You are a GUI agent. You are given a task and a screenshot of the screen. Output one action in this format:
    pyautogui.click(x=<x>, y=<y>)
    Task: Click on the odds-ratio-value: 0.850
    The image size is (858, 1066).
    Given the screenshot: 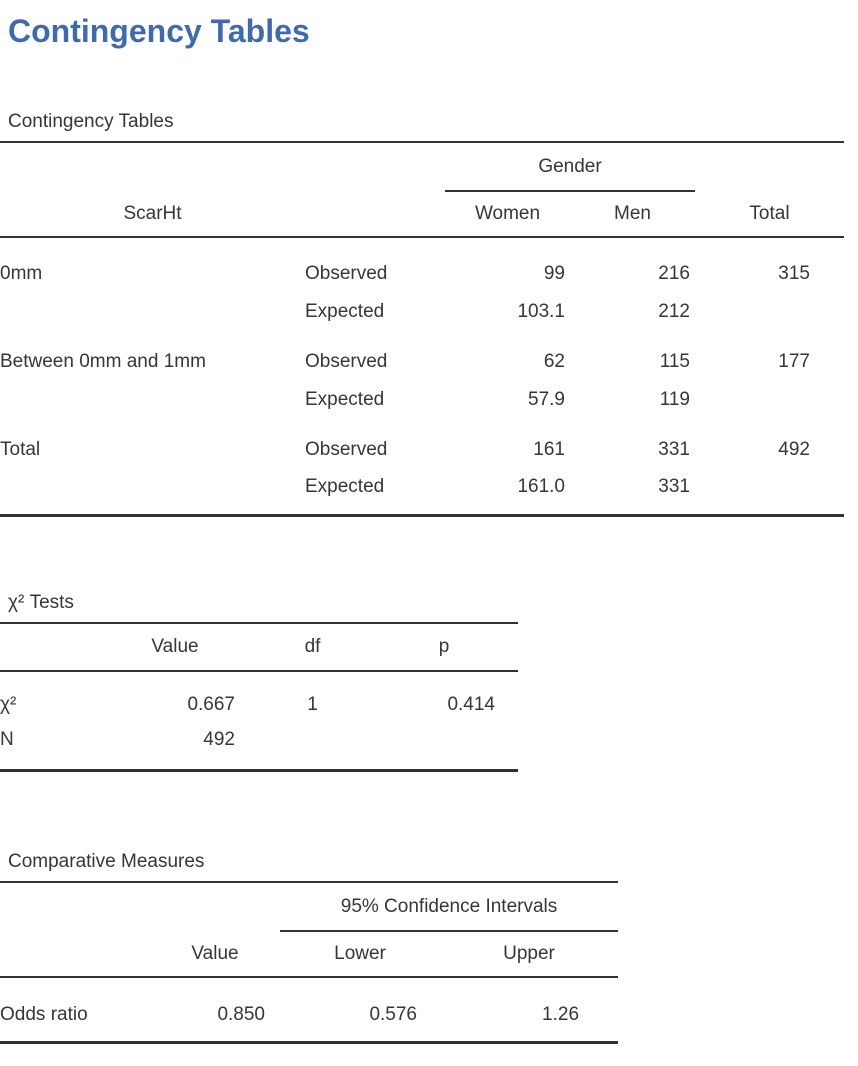 What is the action you would take?
    pyautogui.click(x=241, y=1014)
    